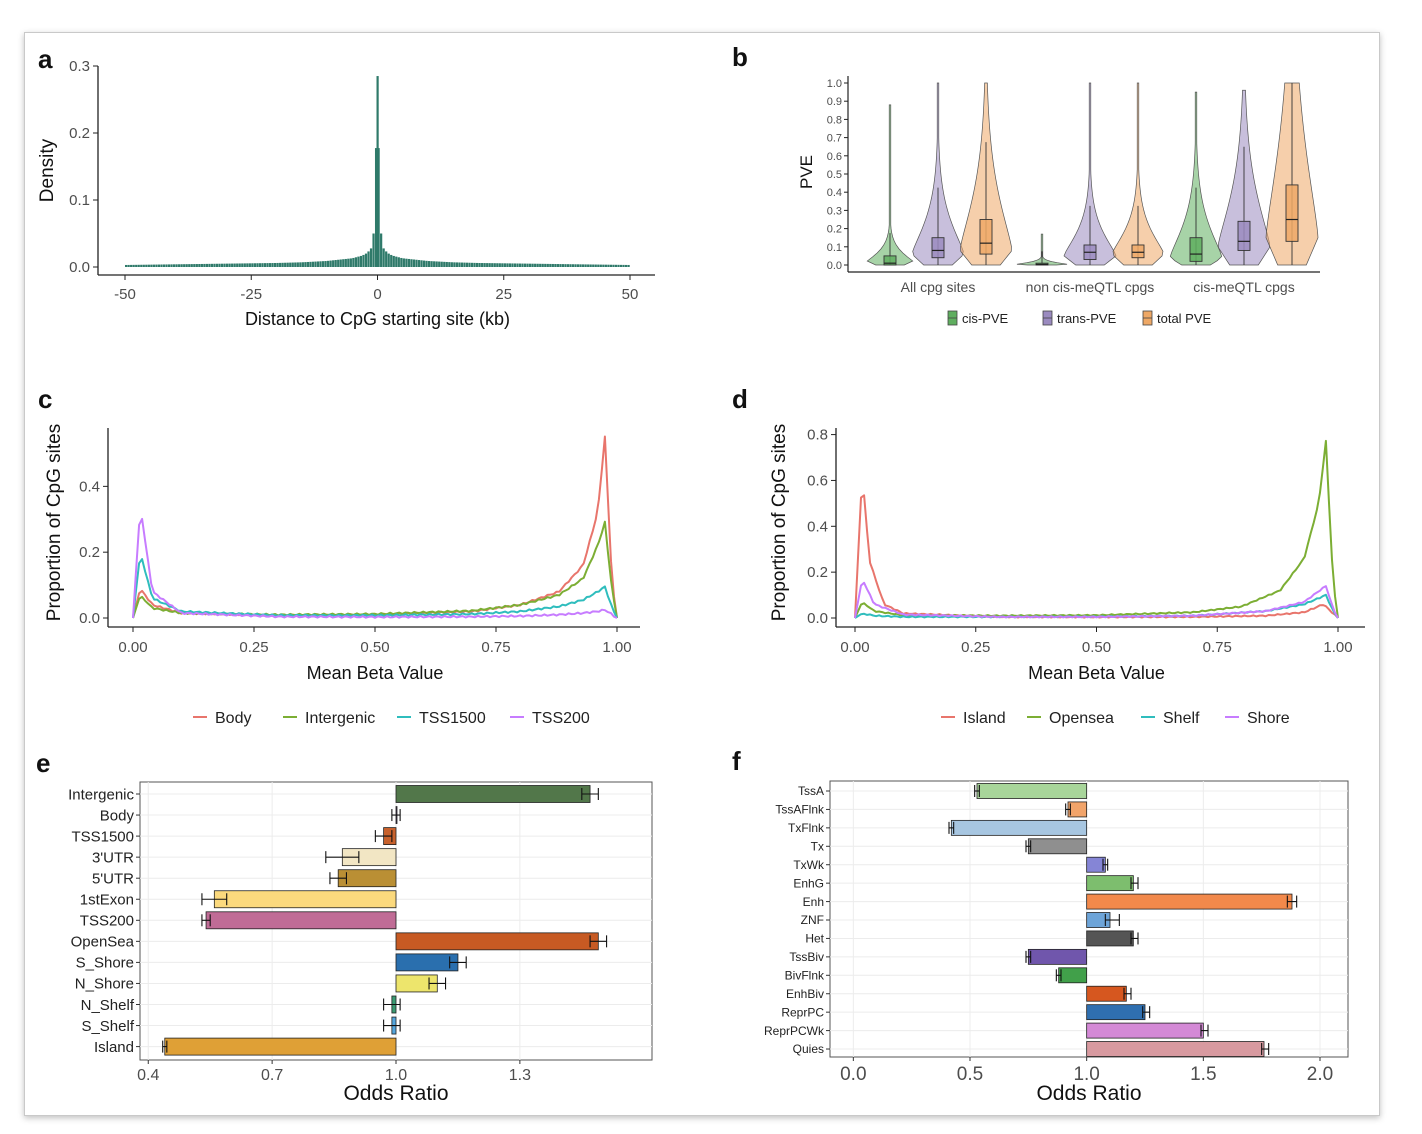 Image resolution: width=1422 pixels, height=1134 pixels. What do you see at coordinates (813, 902) in the screenshot?
I see `category-label: Enh` at bounding box center [813, 902].